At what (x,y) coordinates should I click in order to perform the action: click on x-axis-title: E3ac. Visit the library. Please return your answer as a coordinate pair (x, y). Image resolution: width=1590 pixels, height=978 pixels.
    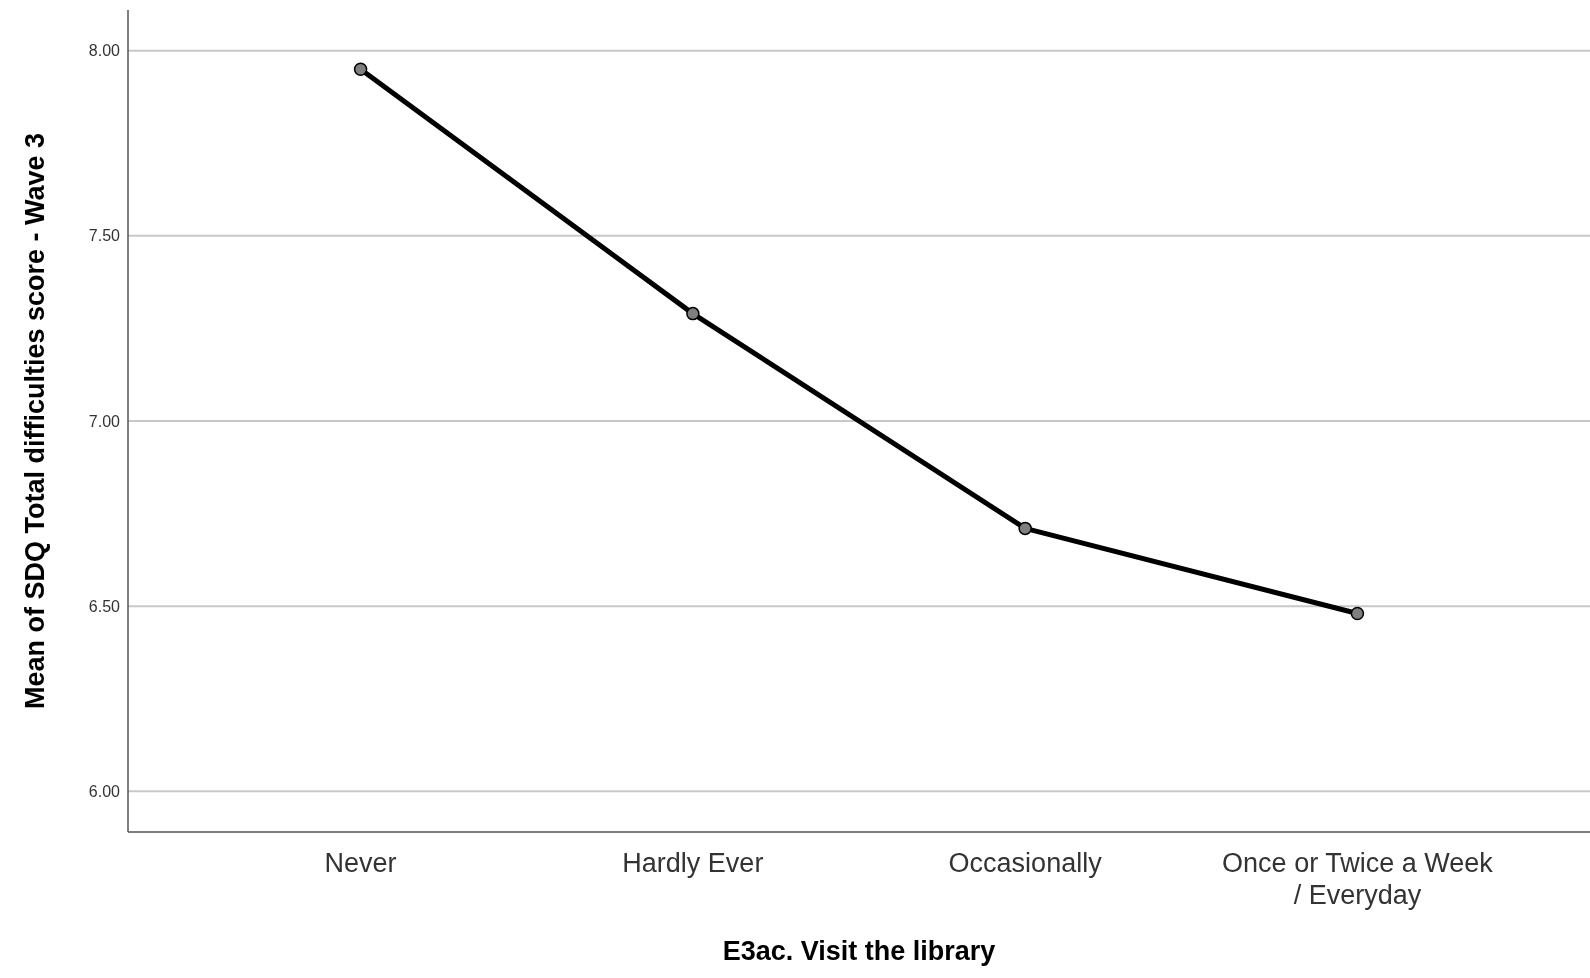
    Looking at the image, I should click on (859, 951).